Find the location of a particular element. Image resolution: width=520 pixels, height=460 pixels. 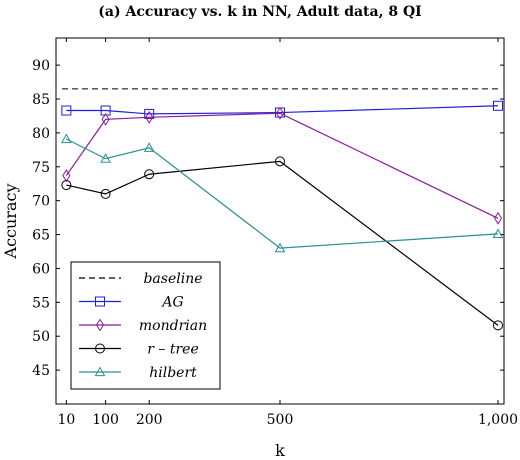

legend-label: baseline is located at coordinates (172, 279).